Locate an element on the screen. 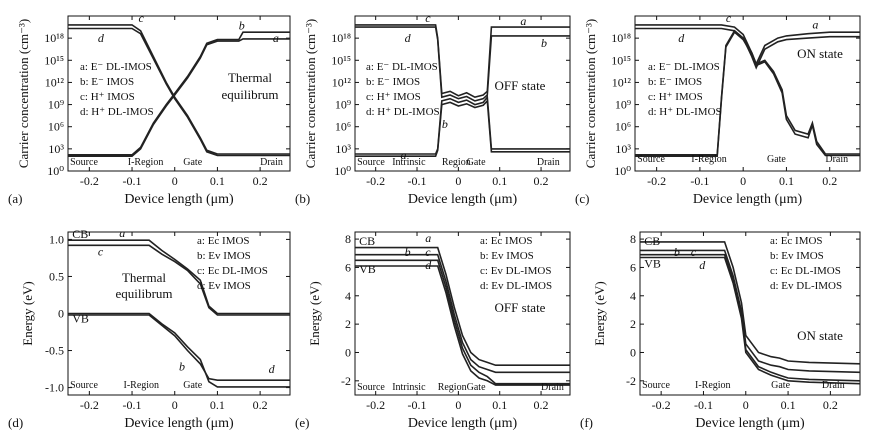  legend-entry: d: Ev DL-IMOS is located at coordinates (806, 286).